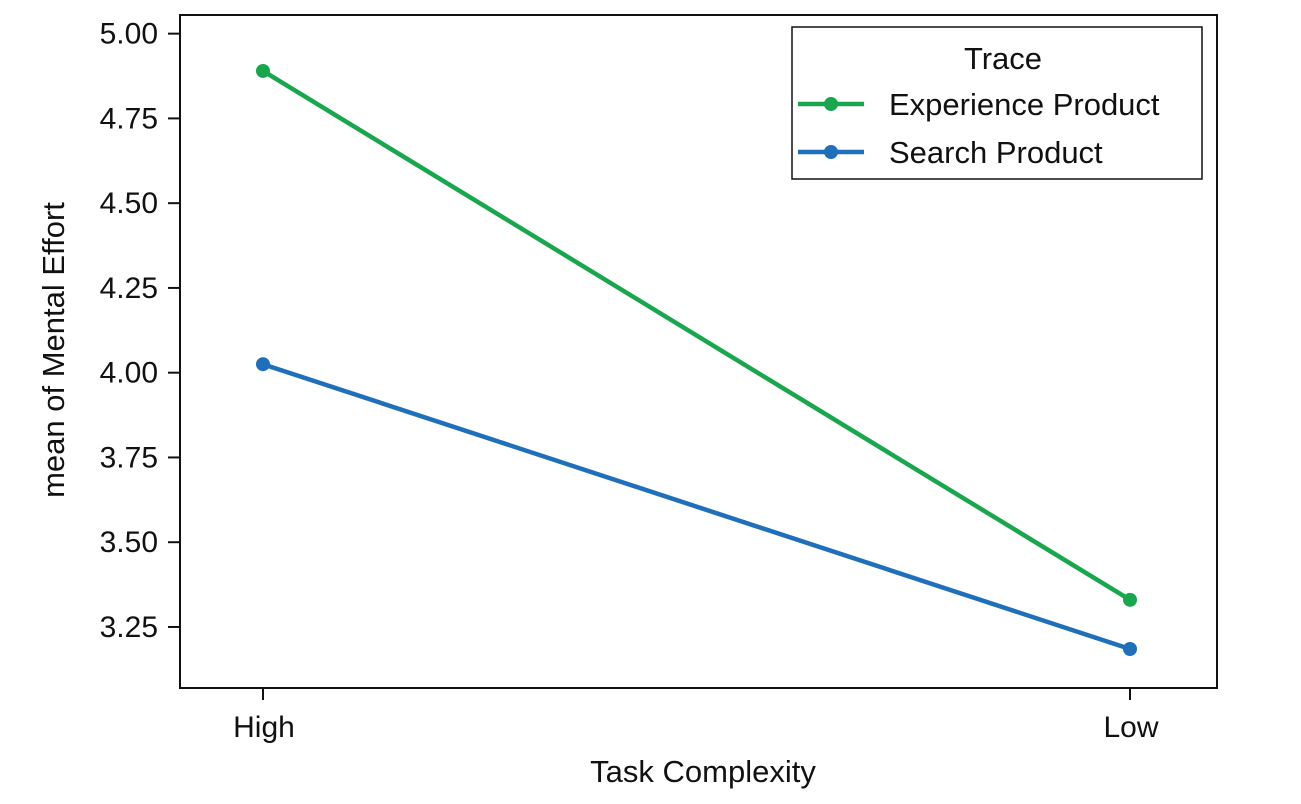 This screenshot has height=804, width=1301. I want to click on x-axis-label: Task Complexity, so click(703, 771).